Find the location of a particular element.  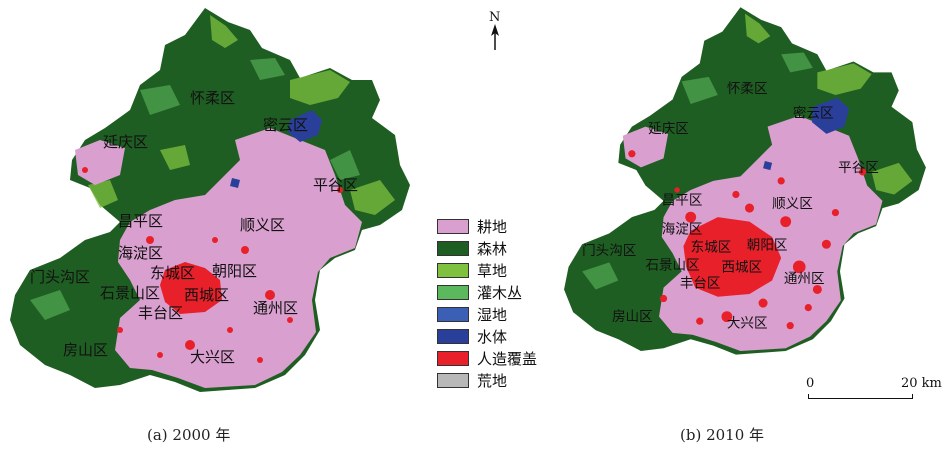

legend-label: 草地 is located at coordinates (492, 270).